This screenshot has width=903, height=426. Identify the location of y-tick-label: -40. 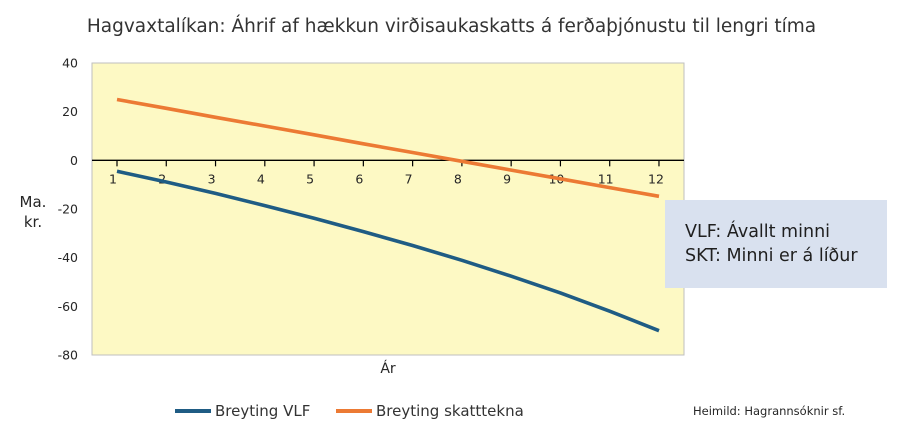
(68, 257).